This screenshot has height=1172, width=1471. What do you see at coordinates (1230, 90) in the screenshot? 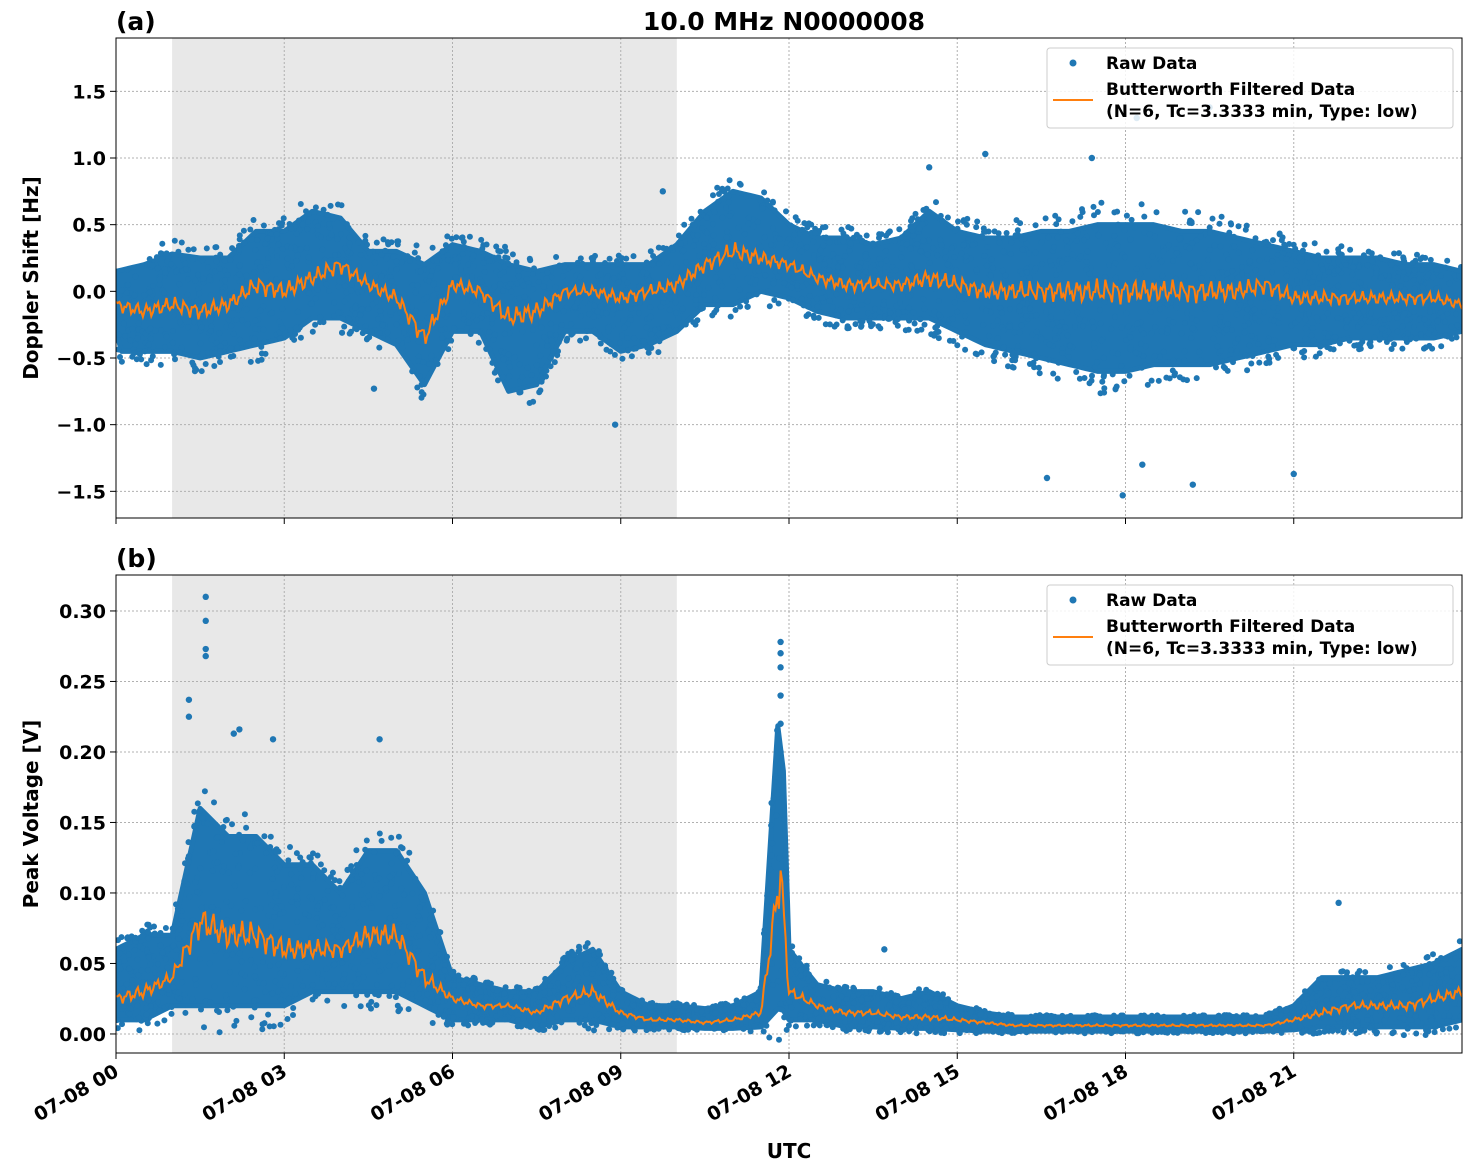
I see `legend-filtered-label: Butterworth Filtered Data` at bounding box center [1230, 90].